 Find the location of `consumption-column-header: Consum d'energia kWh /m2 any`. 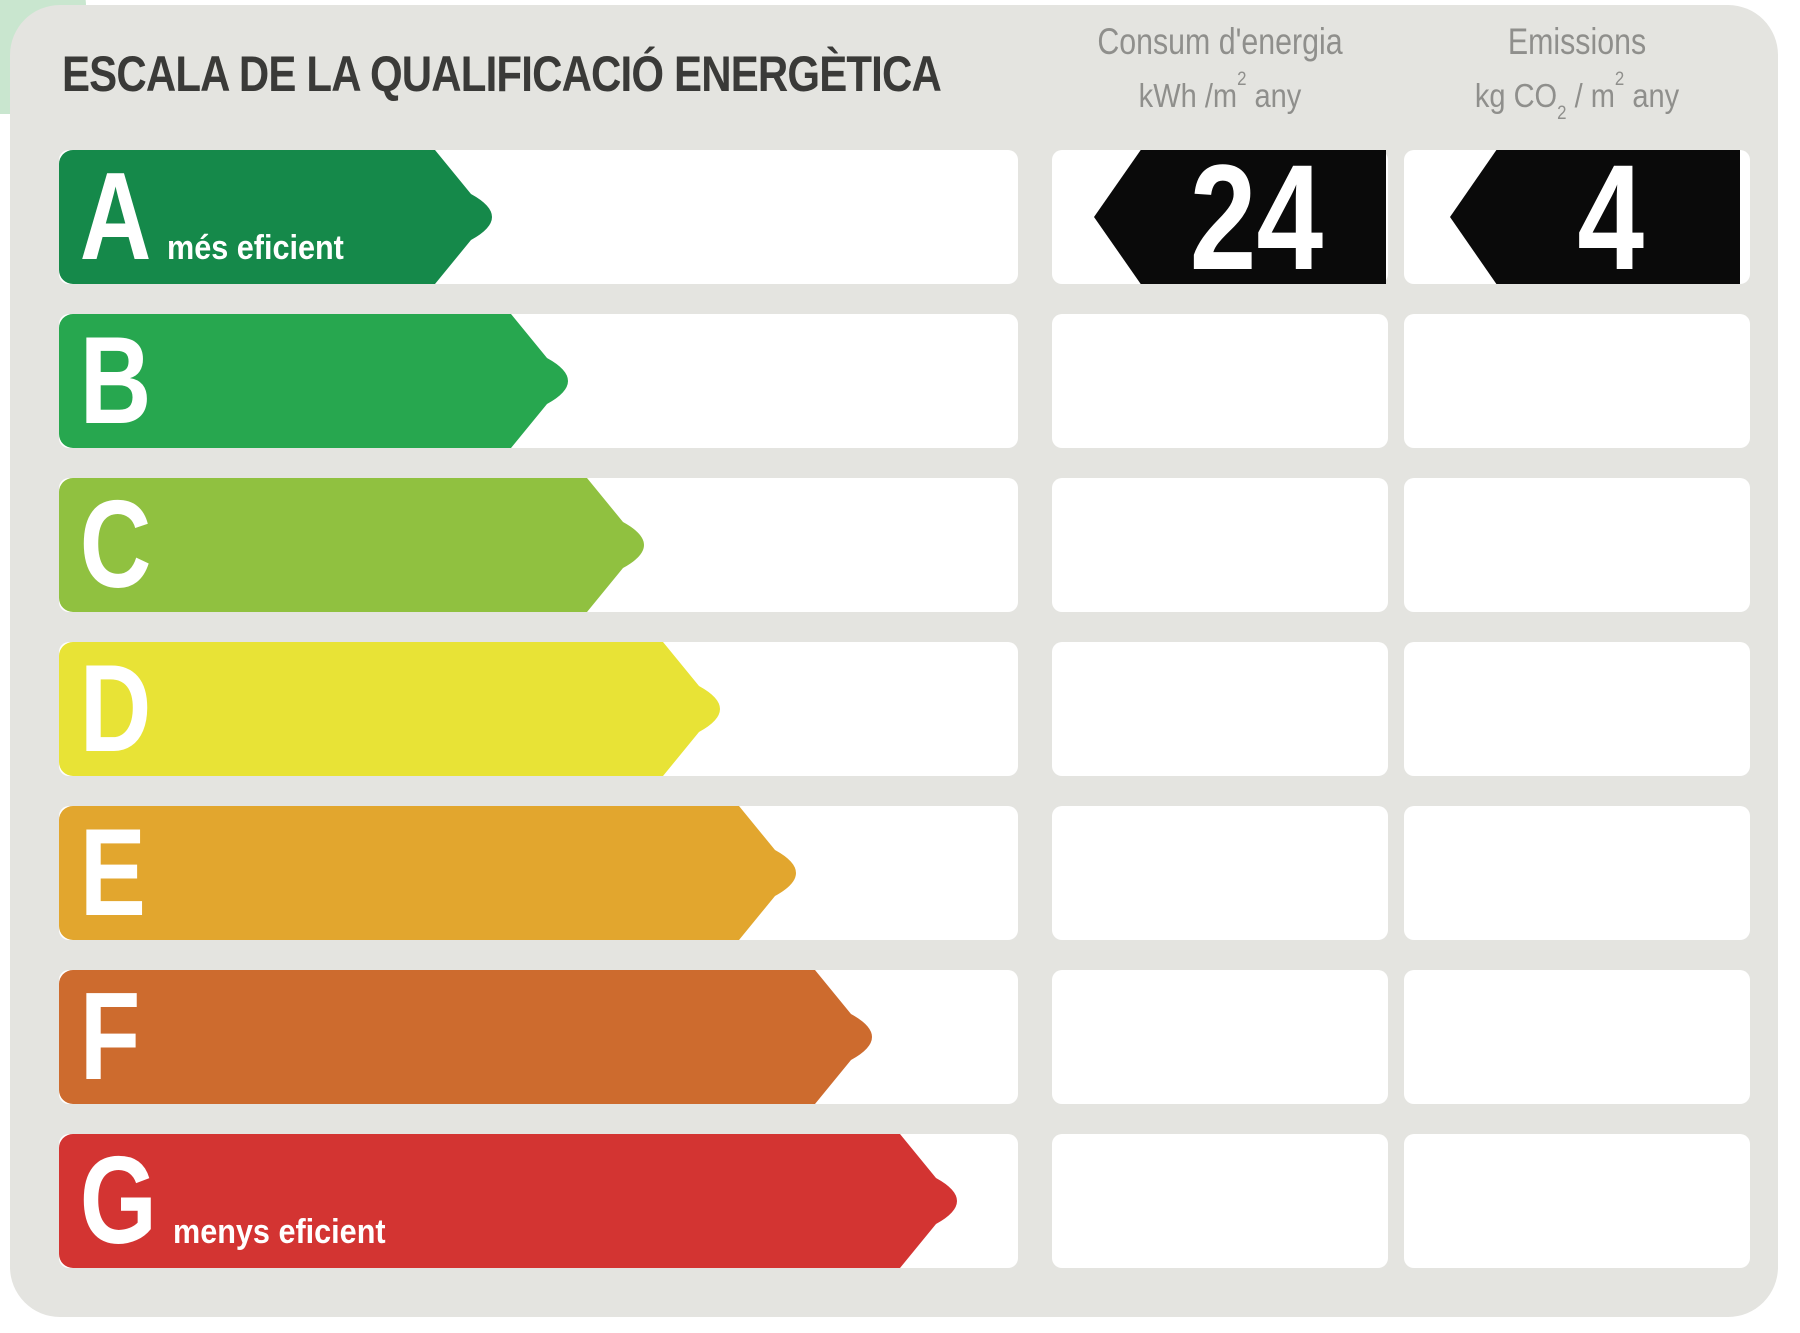

consumption-column-header: Consum d'energia kWh /m2 any is located at coordinates (1220, 68).